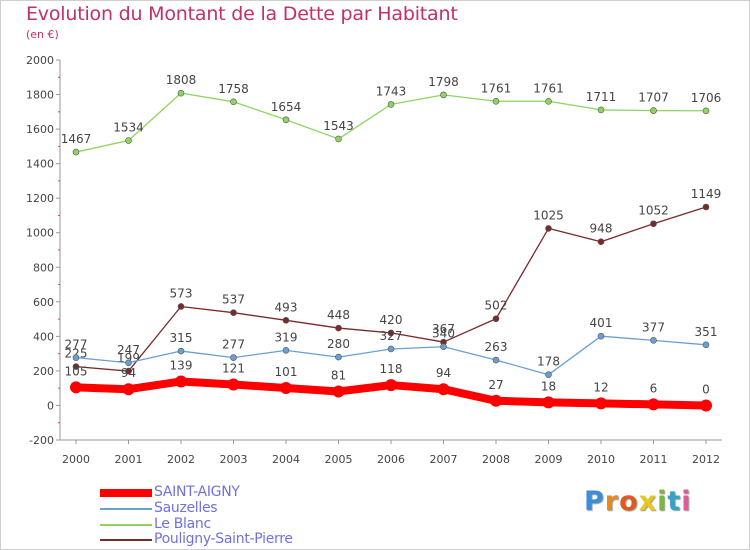  Describe the element at coordinates (601, 97) in the screenshot. I see `data-label: 1711` at that location.